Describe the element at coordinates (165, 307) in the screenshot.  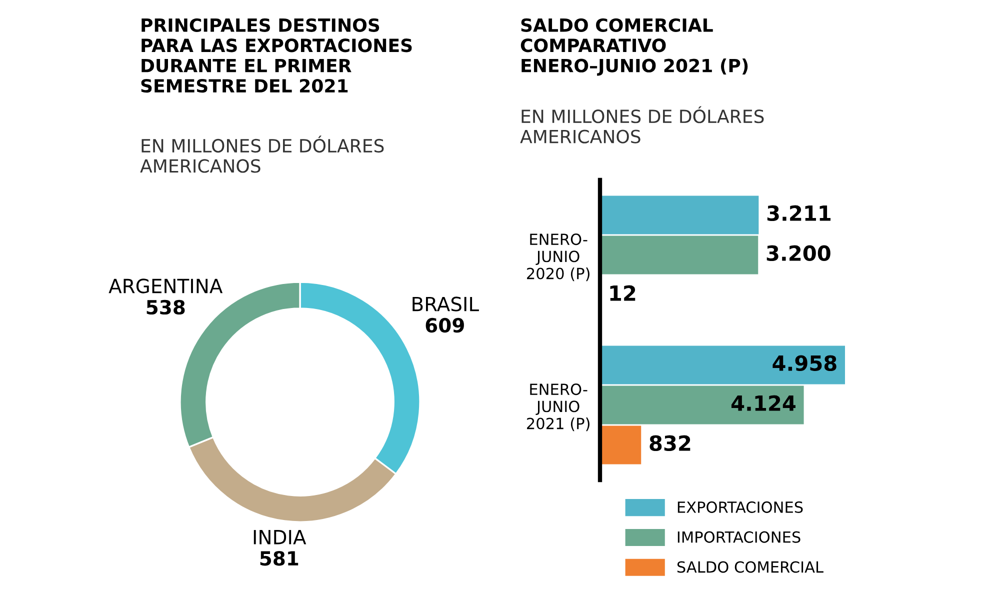
I see `data-label: 538` at that location.